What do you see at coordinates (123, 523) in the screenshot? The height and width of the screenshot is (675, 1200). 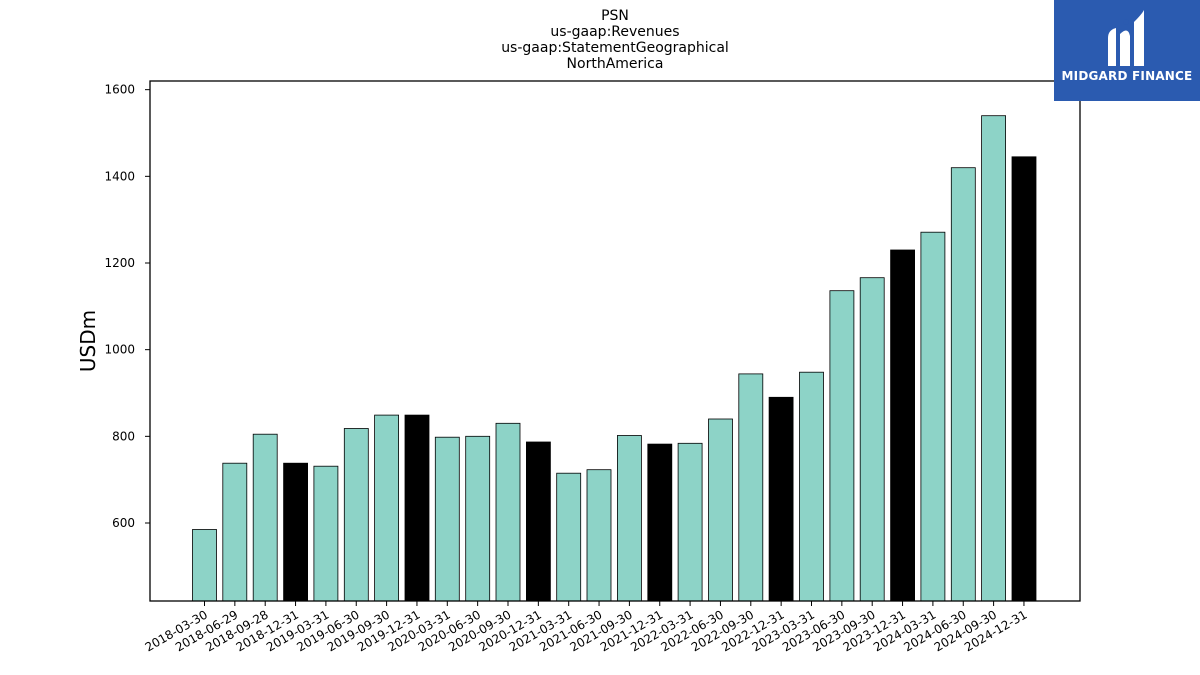 I see `y-tick-label: 600` at bounding box center [123, 523].